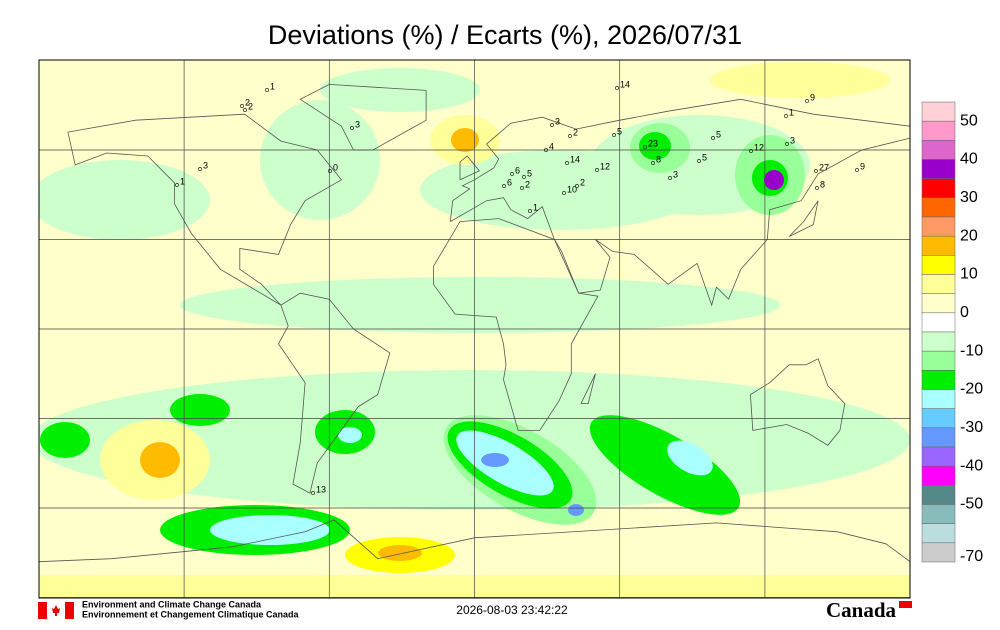 This screenshot has width=1000, height=630. What do you see at coordinates (335, 167) in the screenshot?
I see `station-label: 0` at bounding box center [335, 167].